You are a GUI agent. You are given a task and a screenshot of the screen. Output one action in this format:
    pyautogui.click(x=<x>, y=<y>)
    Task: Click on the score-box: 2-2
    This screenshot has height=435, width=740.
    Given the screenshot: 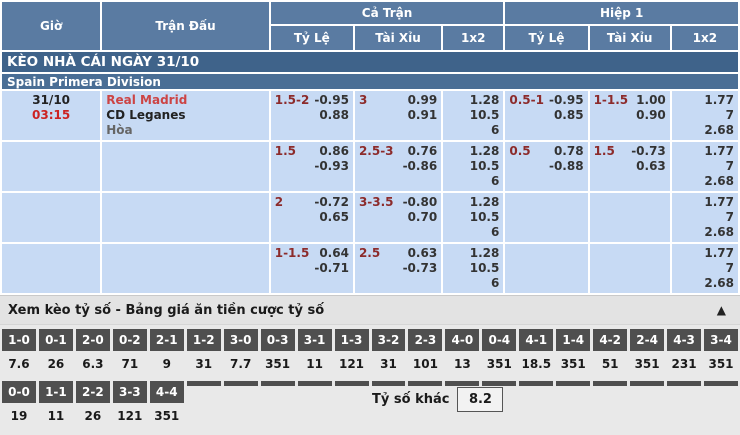 What is the action you would take?
    pyautogui.click(x=92, y=392)
    